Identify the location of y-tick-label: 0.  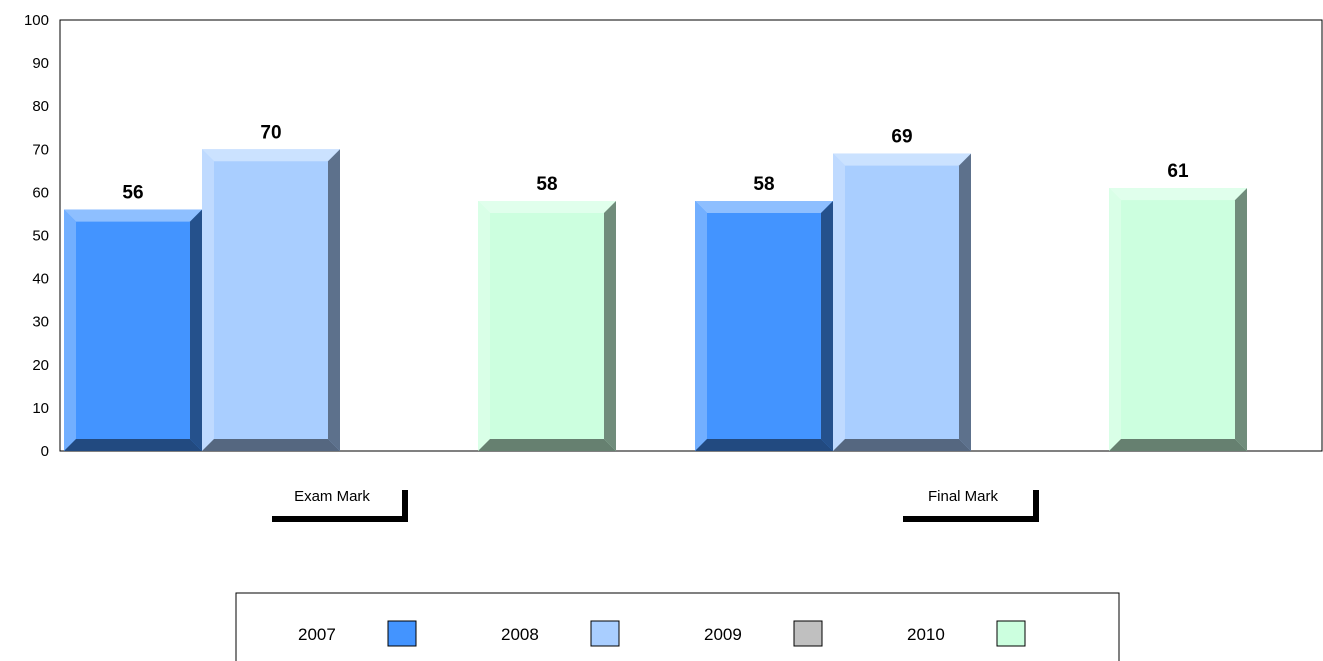
(45, 451).